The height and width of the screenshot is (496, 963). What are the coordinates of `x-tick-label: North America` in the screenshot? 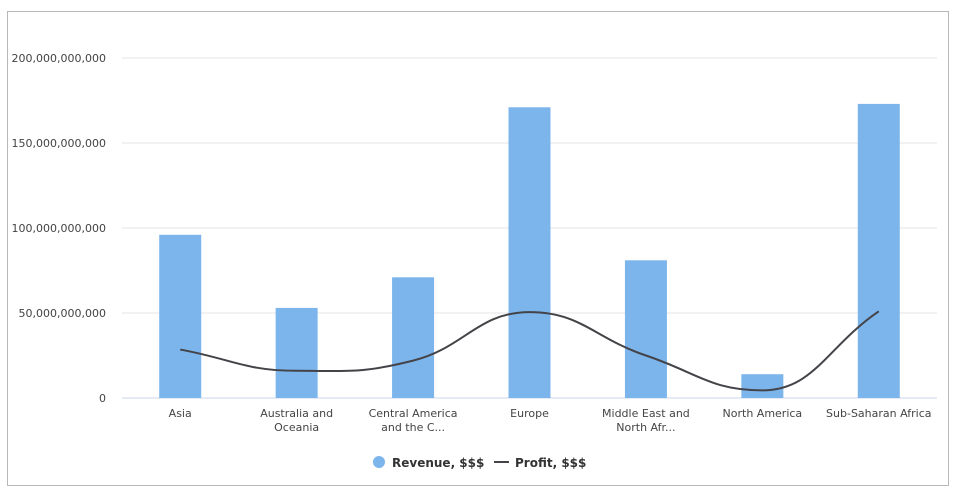 It's located at (763, 413).